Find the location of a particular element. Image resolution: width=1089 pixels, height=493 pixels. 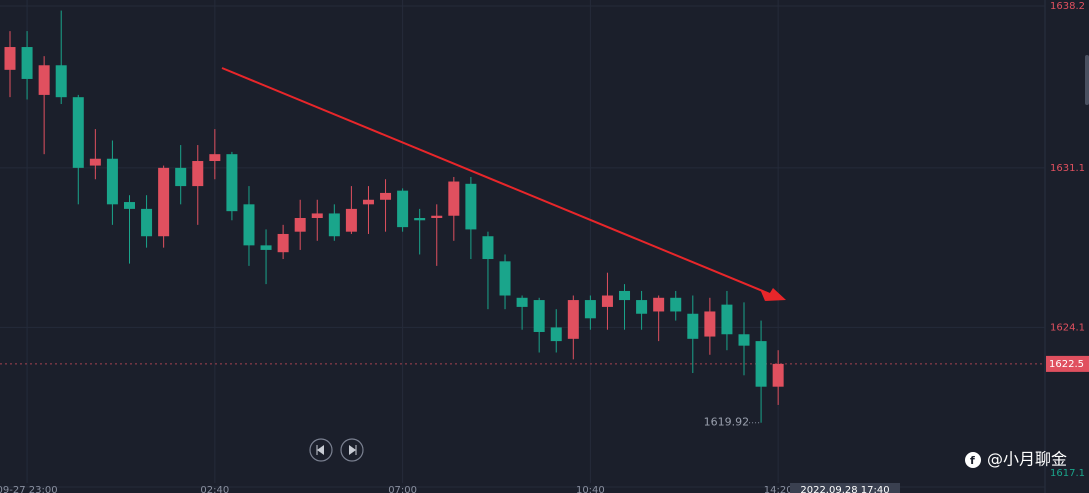

scrollbar is located at coordinates (1087, 80).